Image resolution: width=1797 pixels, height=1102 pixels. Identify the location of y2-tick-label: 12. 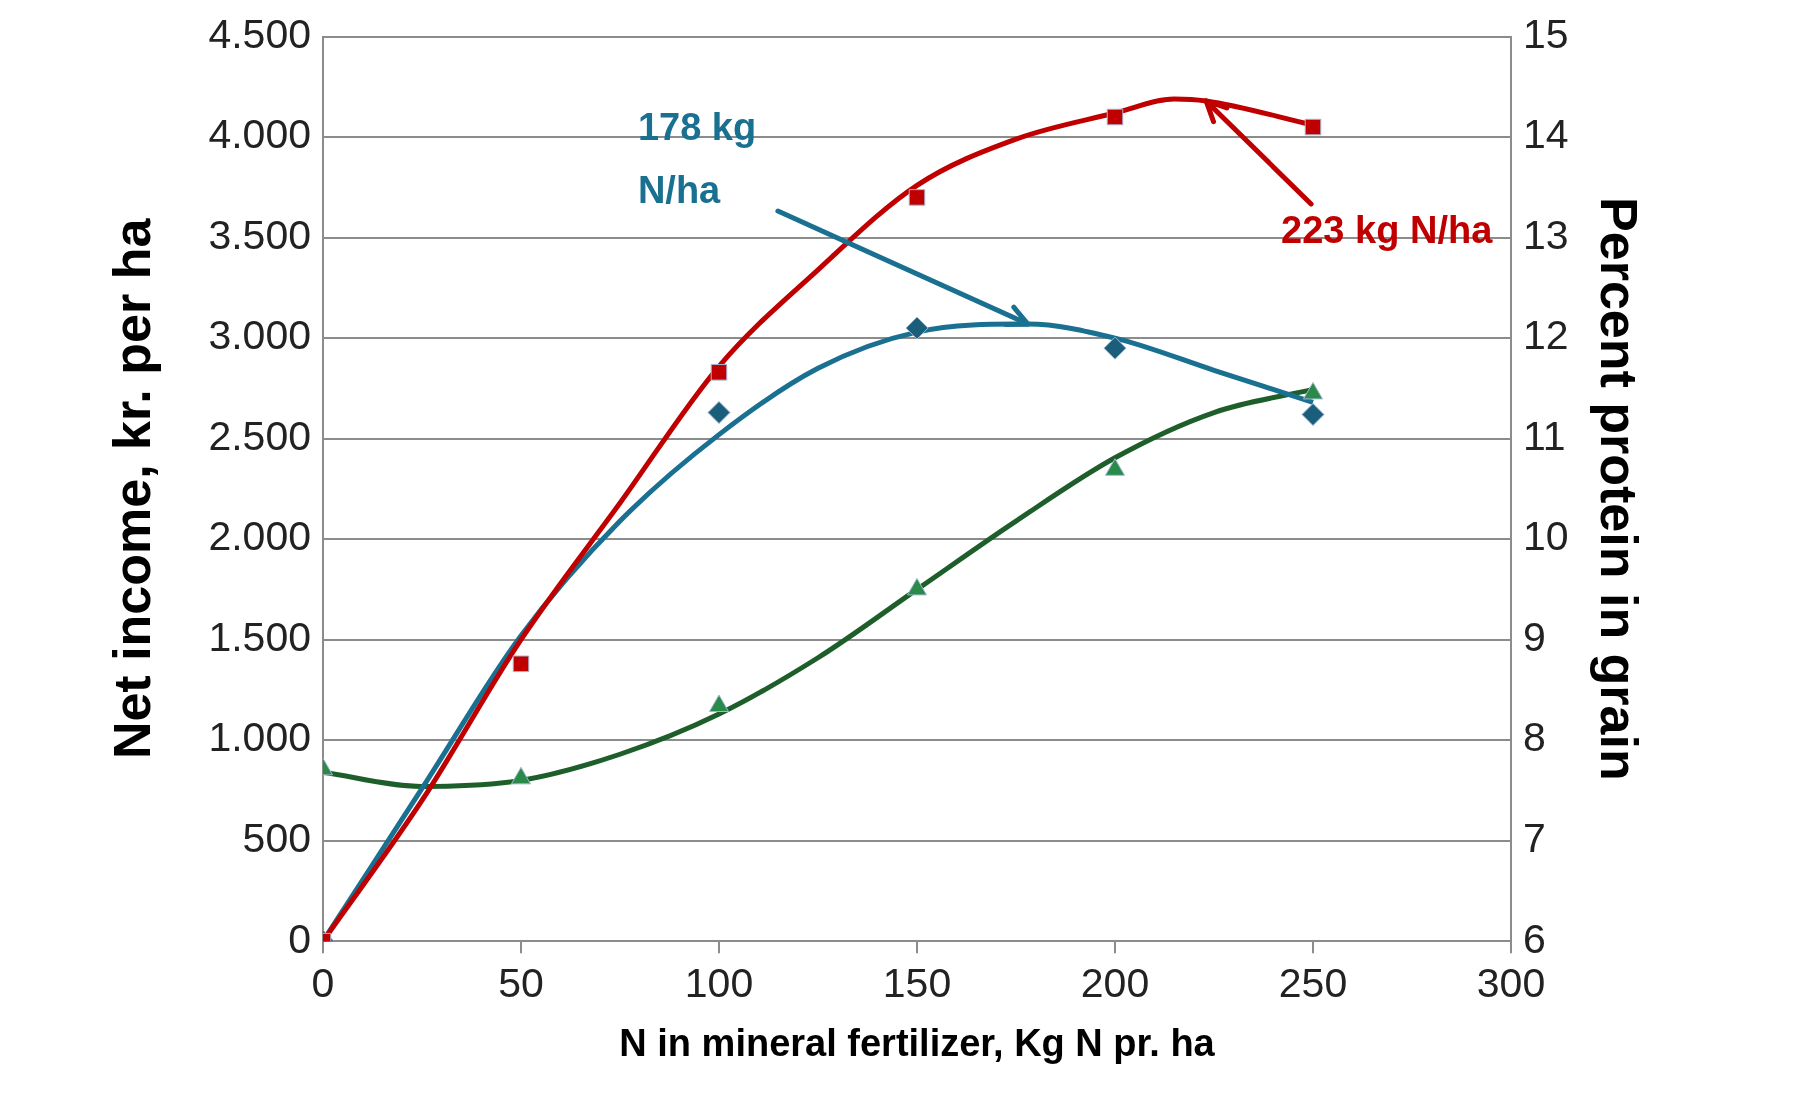
(1546, 335).